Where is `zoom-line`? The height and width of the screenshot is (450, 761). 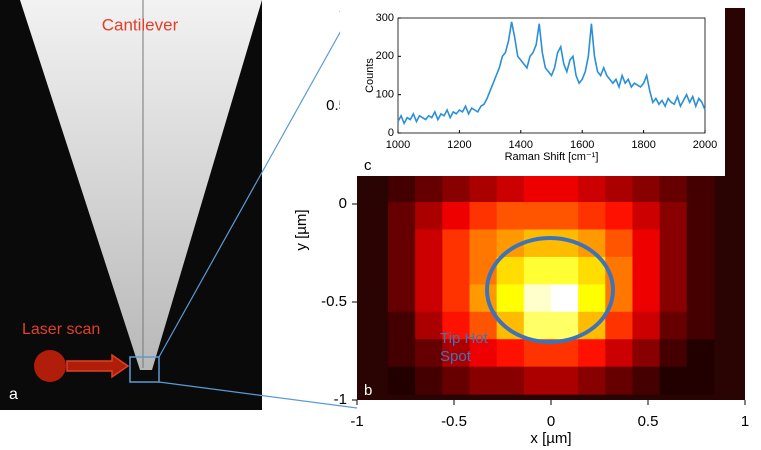 zoom-line is located at coordinates (258, 395).